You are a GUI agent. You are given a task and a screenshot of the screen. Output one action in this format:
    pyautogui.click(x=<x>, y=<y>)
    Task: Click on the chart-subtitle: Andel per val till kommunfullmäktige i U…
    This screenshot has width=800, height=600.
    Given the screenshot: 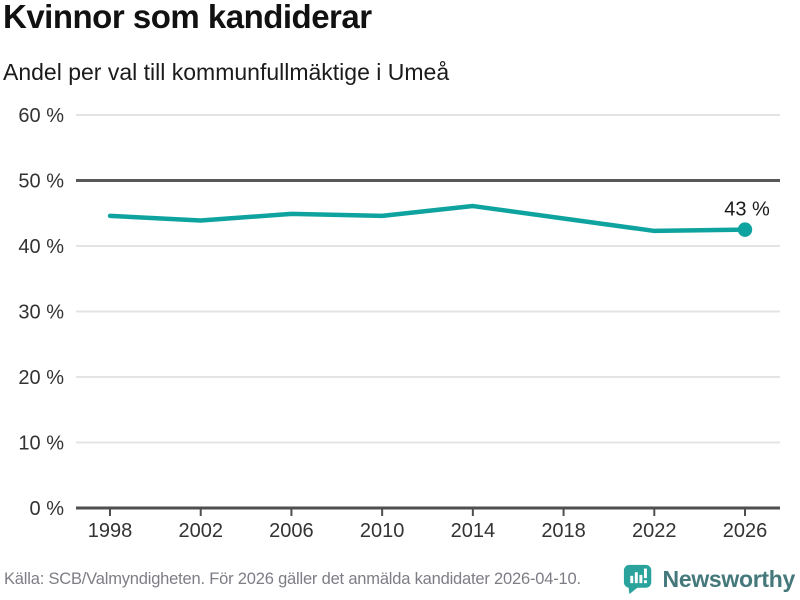 What is the action you would take?
    pyautogui.click(x=226, y=72)
    